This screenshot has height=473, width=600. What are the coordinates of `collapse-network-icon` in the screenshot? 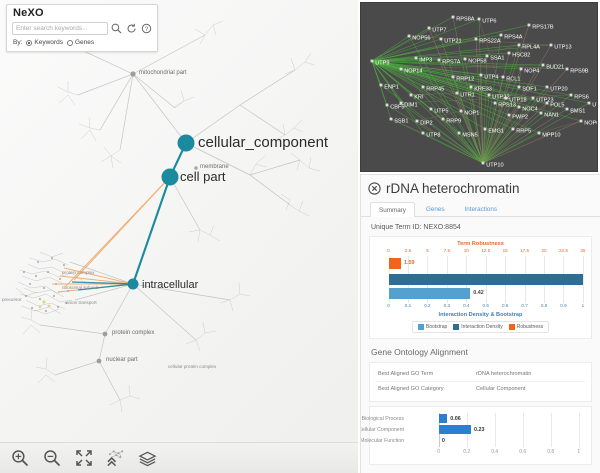 It's located at (115, 458).